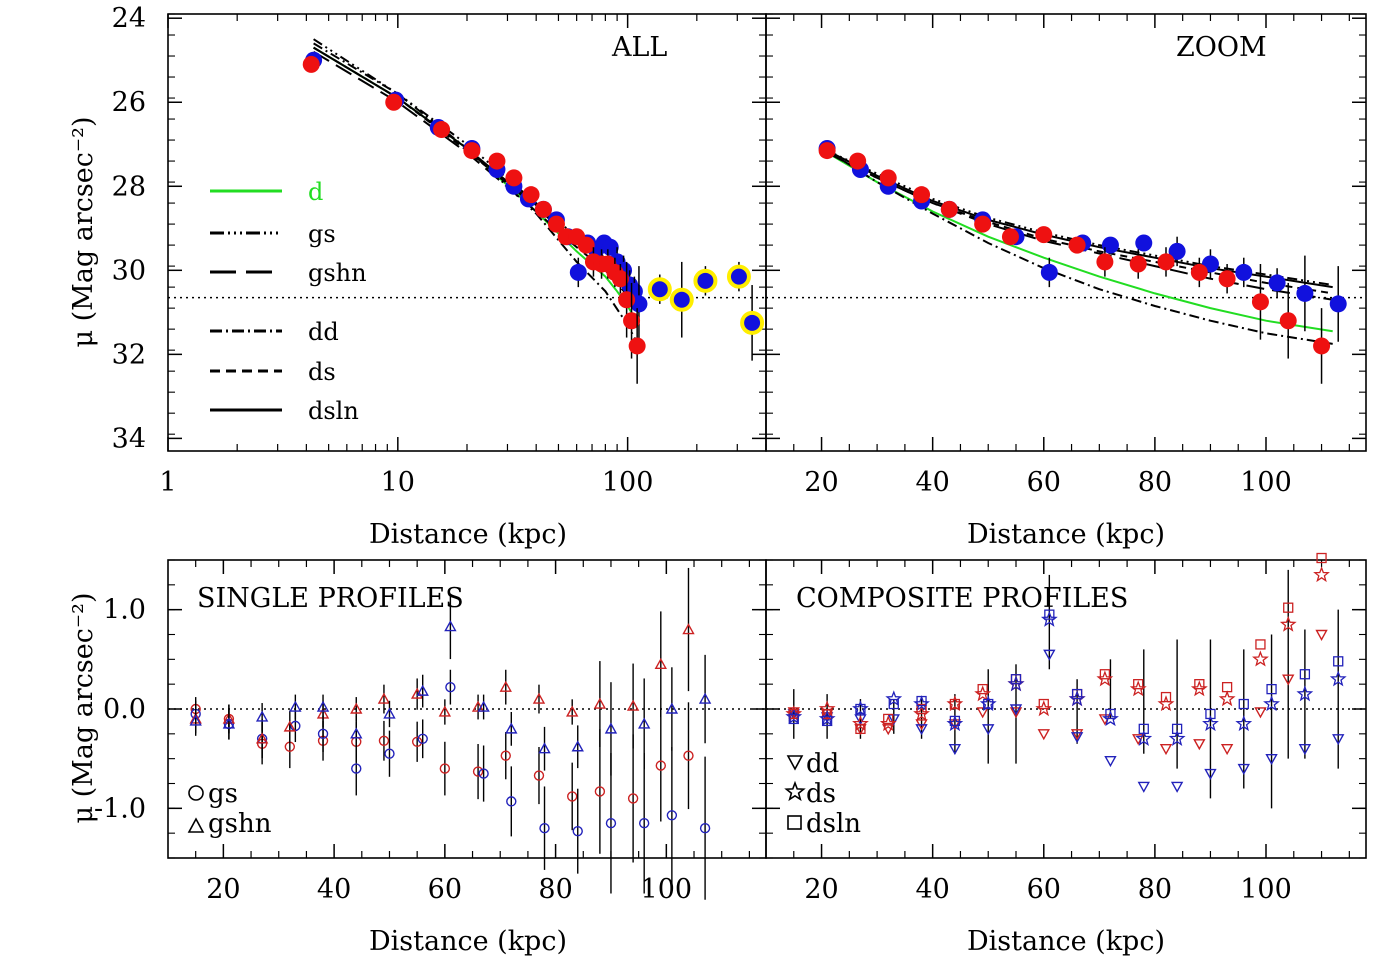  Describe the element at coordinates (1155, 889) in the screenshot. I see `x-tick-label: 80` at that location.